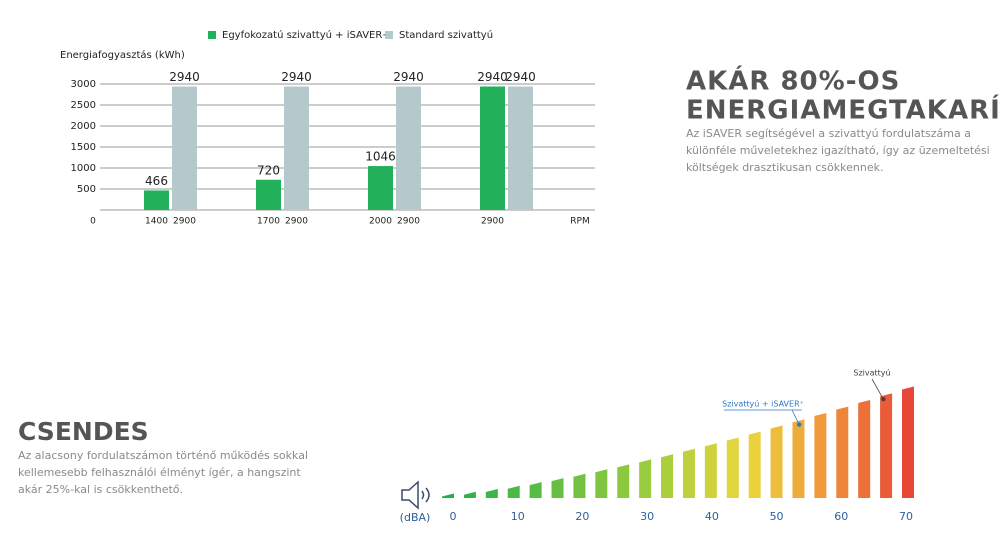  I want to click on y-tick-label: 2000, so click(83, 126).